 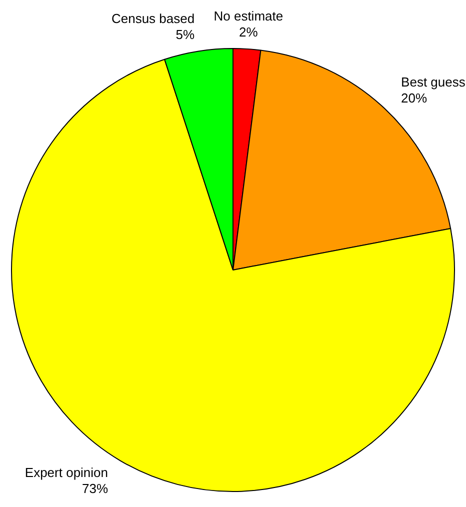 I want to click on data-label: 5%, so click(x=186, y=34).